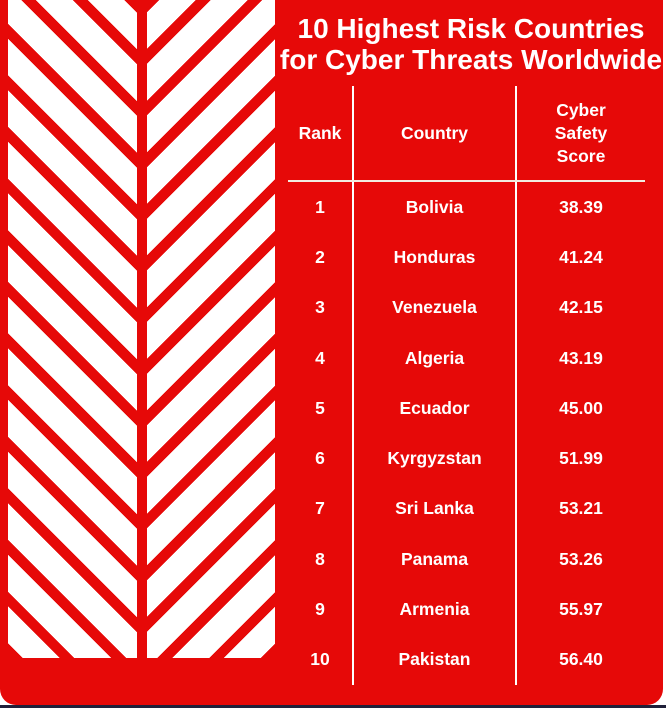 The width and height of the screenshot is (666, 708). What do you see at coordinates (320, 558) in the screenshot?
I see `cell-rank: 8` at bounding box center [320, 558].